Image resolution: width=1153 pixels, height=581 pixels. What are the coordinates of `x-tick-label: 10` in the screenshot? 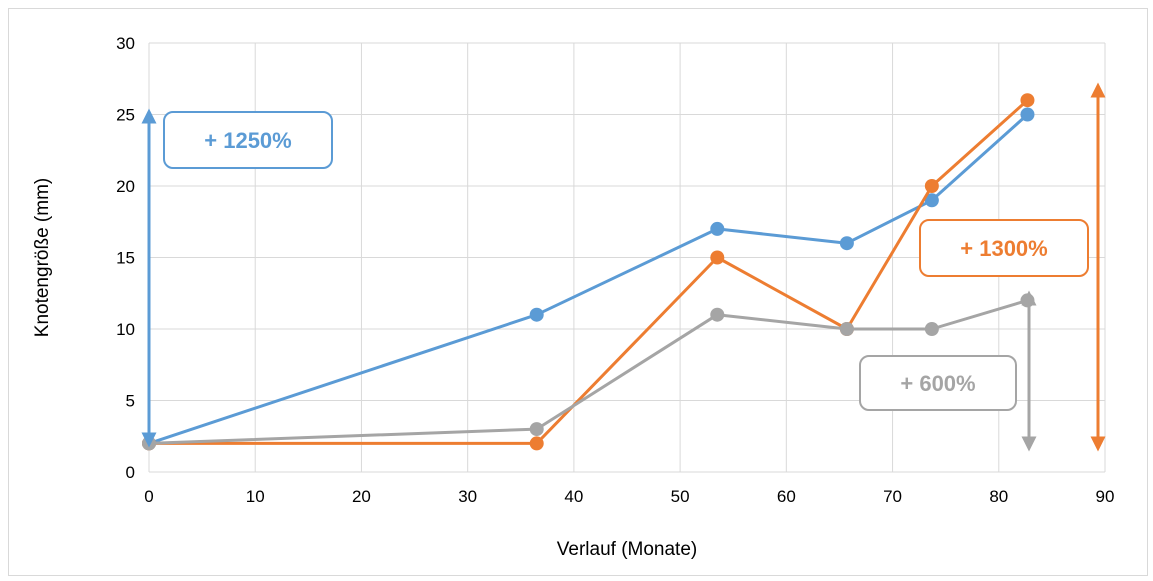 It's located at (255, 496).